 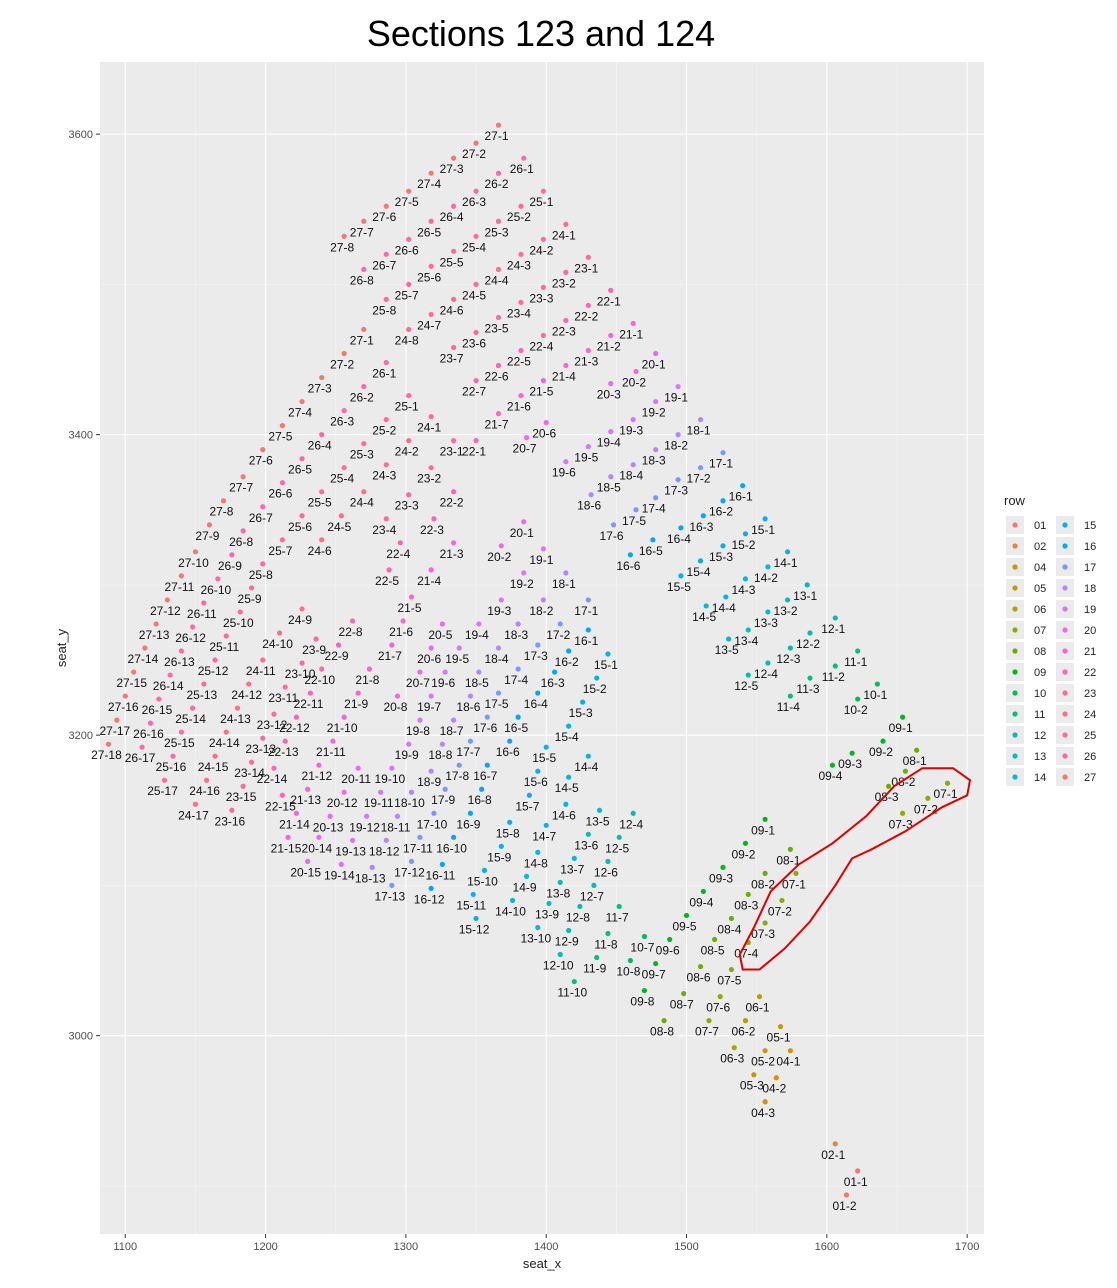 What do you see at coordinates (743, 545) in the screenshot?
I see `seat-label: 15-2` at bounding box center [743, 545].